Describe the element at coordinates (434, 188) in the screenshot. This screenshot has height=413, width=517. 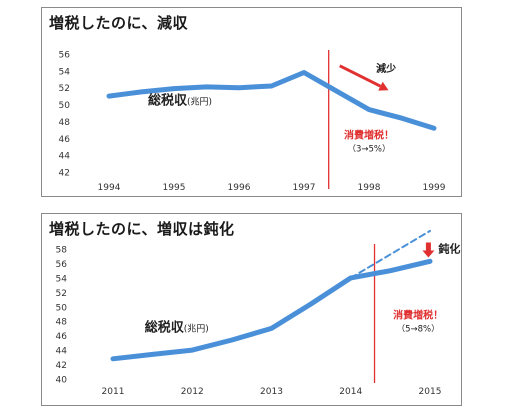
I see `x-tick-label: 1999` at that location.